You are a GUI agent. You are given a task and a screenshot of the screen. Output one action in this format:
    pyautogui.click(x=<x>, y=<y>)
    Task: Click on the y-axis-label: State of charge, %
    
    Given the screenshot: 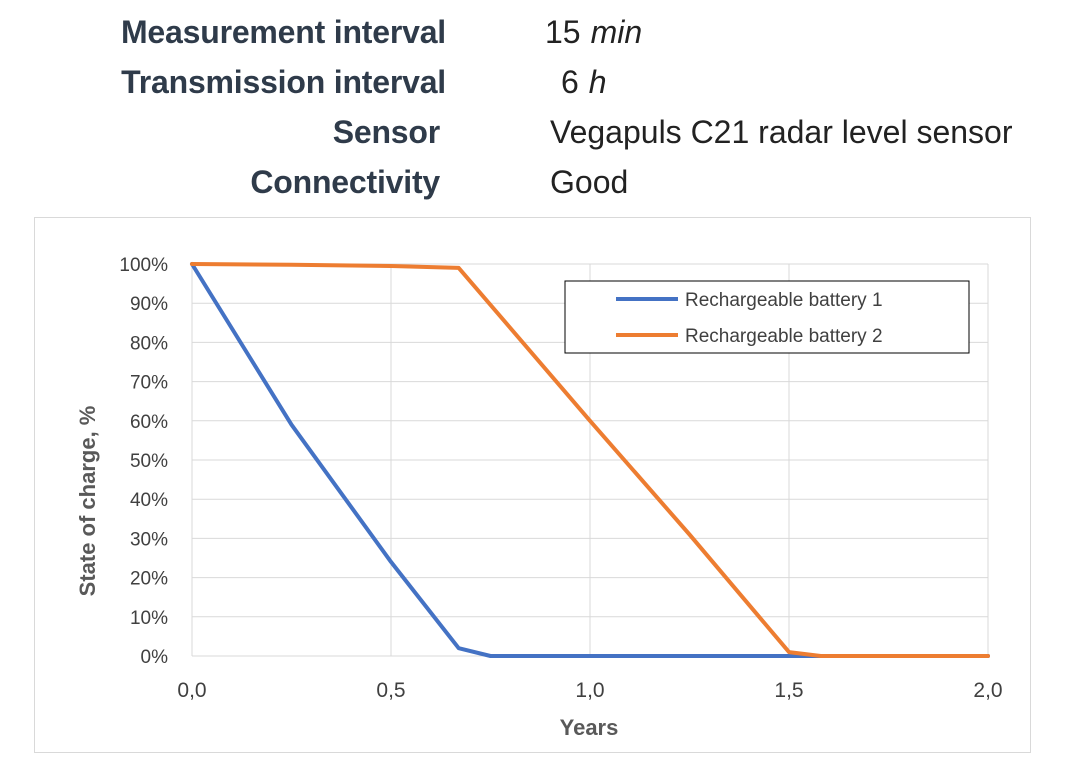 What is the action you would take?
    pyautogui.click(x=87, y=501)
    